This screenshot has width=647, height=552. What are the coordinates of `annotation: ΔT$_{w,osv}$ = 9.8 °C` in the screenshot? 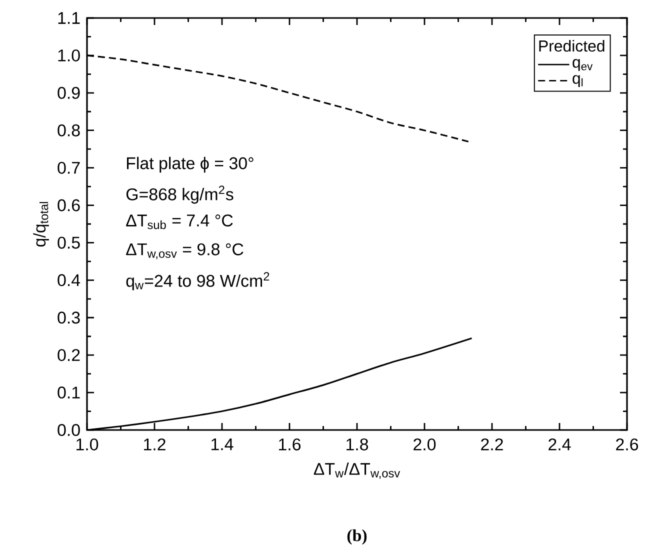 It's located at (185, 251).